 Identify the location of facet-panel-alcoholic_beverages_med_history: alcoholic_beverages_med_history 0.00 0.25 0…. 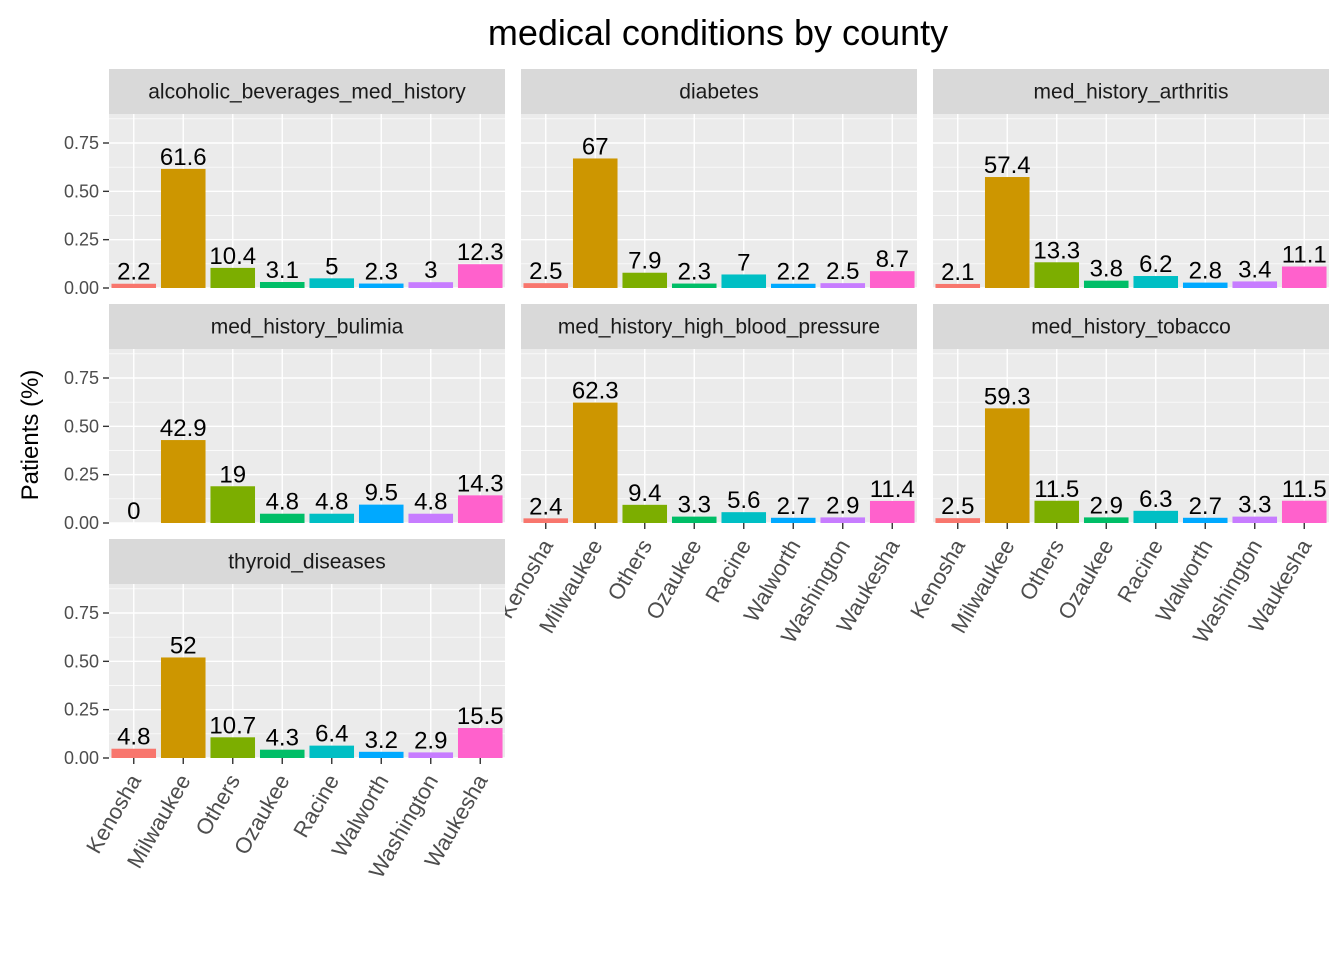
(284, 183).